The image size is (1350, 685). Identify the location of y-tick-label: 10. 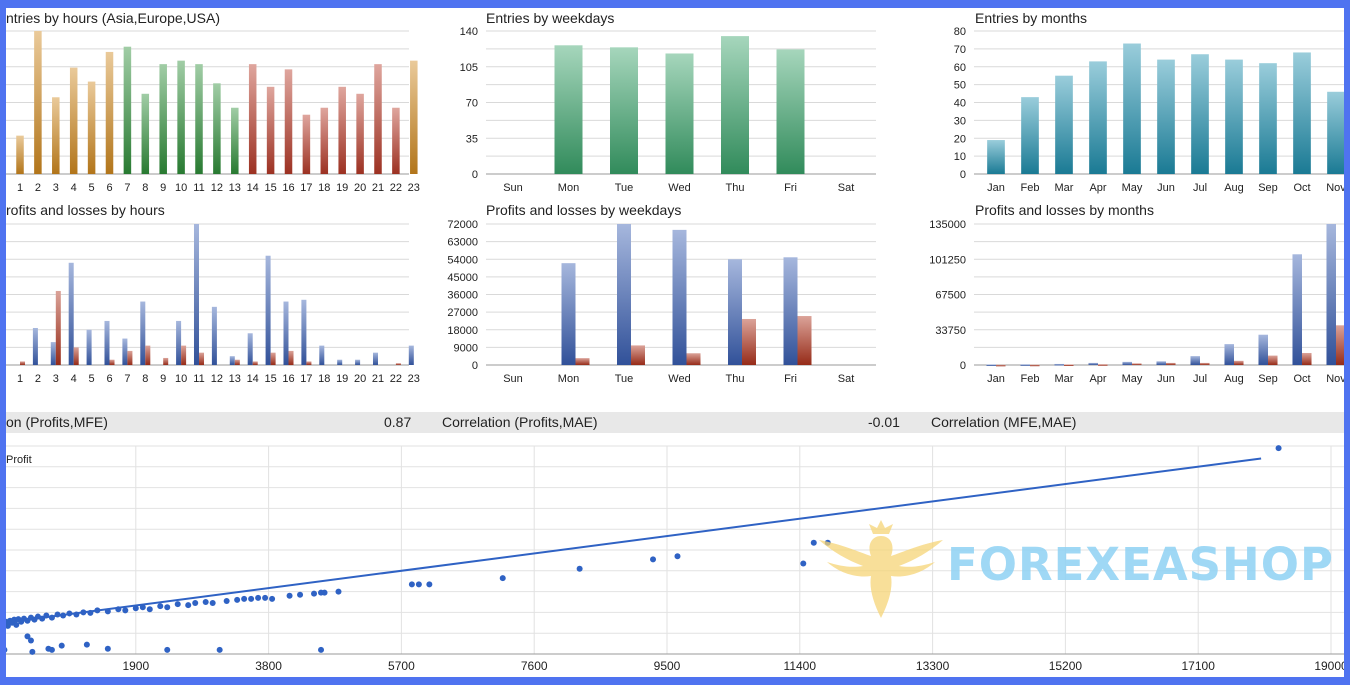
(960, 157).